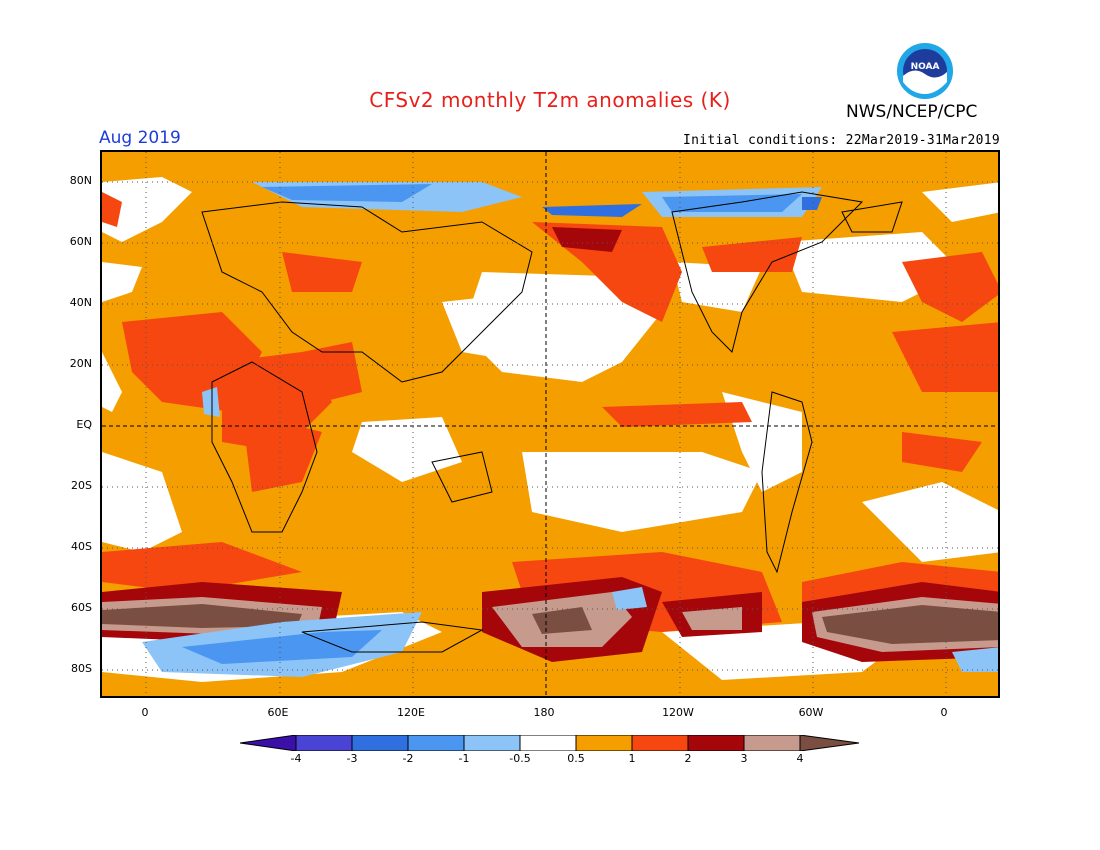 The width and height of the screenshot is (1100, 850). I want to click on svg-text: NOAA, so click(925, 67).